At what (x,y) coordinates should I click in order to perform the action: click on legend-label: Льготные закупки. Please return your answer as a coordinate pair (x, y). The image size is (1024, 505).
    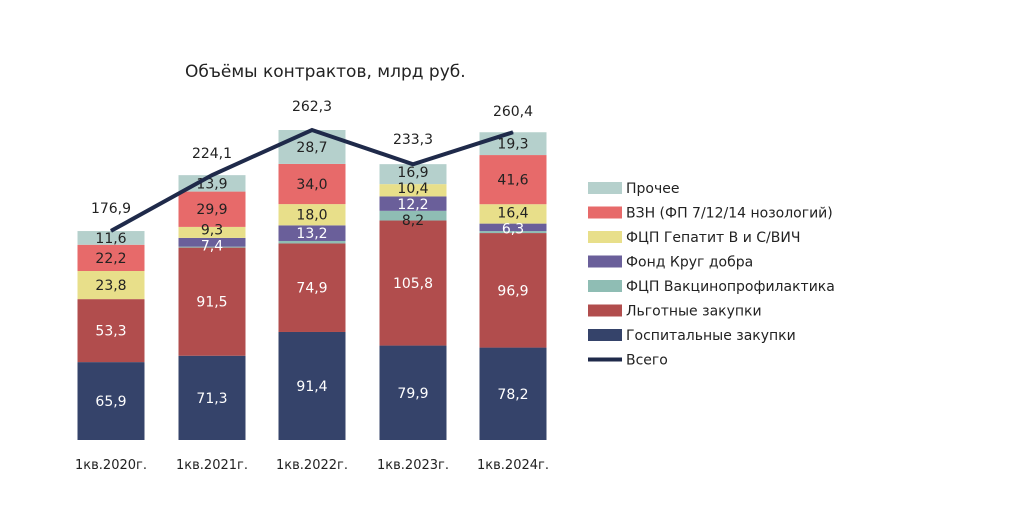
    Looking at the image, I should click on (694, 312).